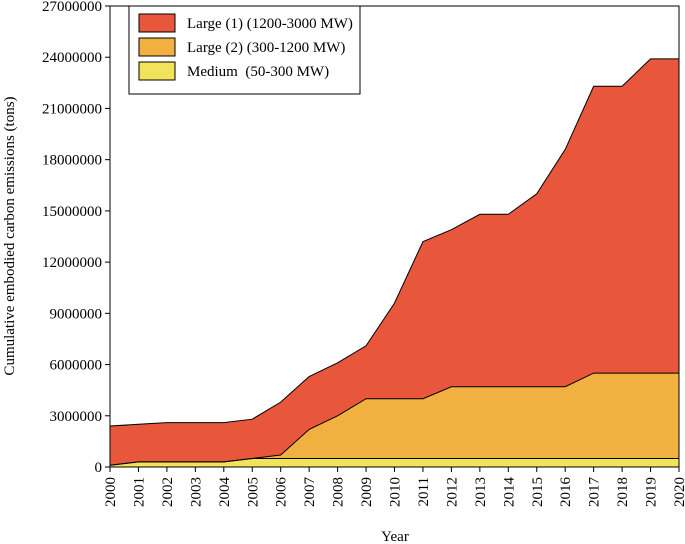  I want to click on x-tick-label: 2018, so click(623, 492).